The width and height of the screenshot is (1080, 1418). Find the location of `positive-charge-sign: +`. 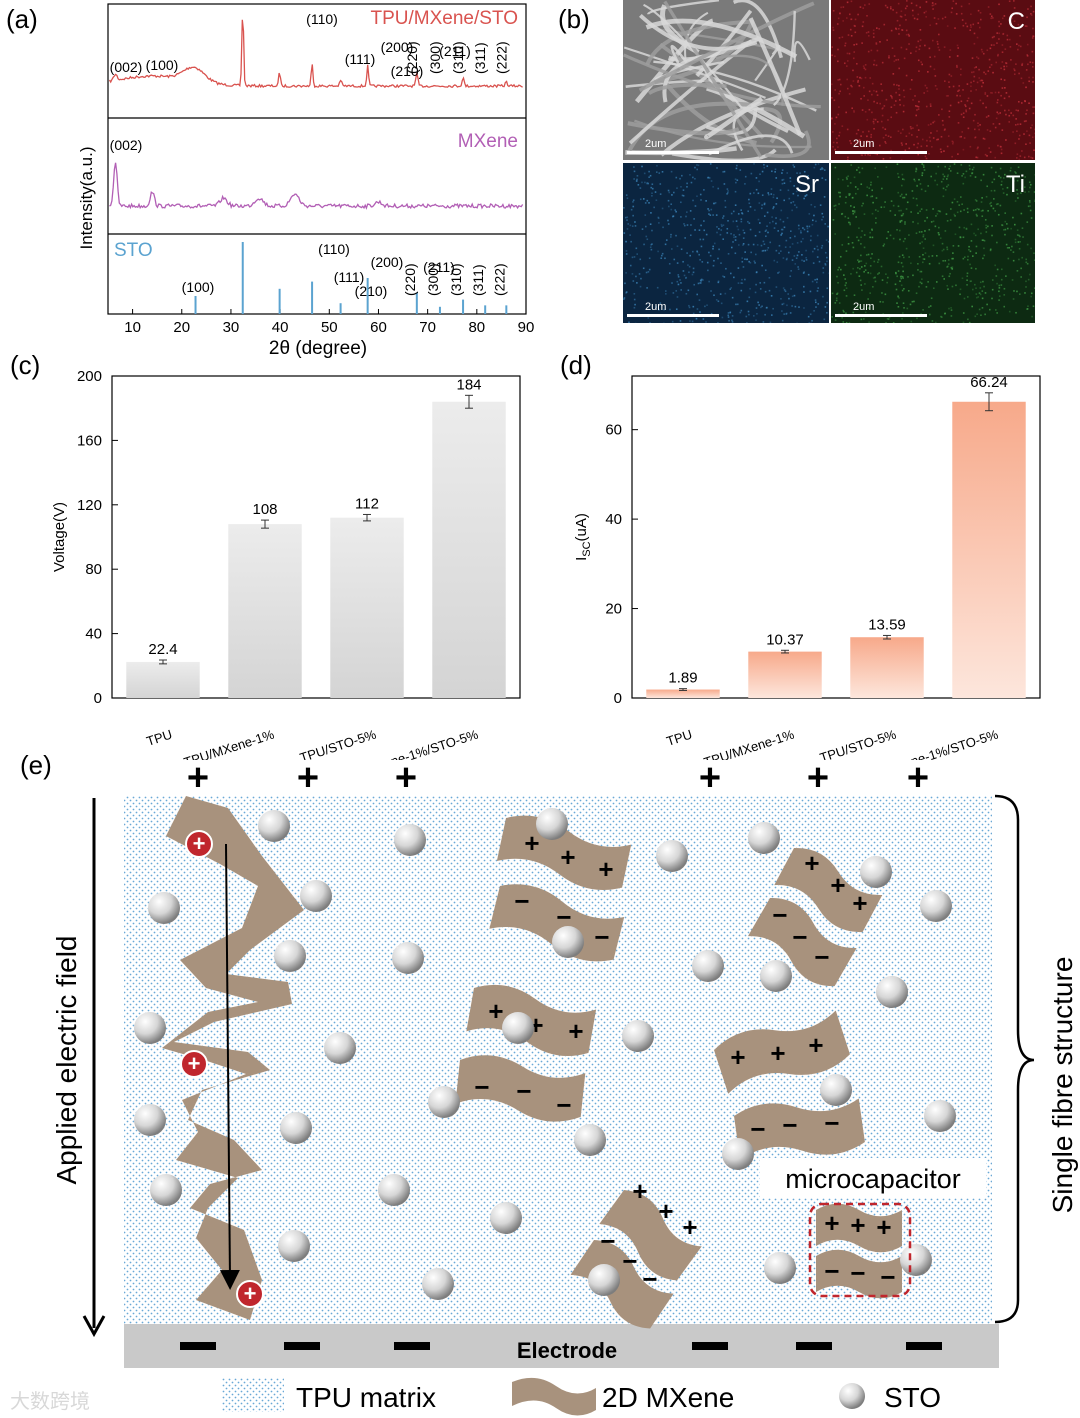

positive-charge-sign: + is located at coordinates (199, 843).